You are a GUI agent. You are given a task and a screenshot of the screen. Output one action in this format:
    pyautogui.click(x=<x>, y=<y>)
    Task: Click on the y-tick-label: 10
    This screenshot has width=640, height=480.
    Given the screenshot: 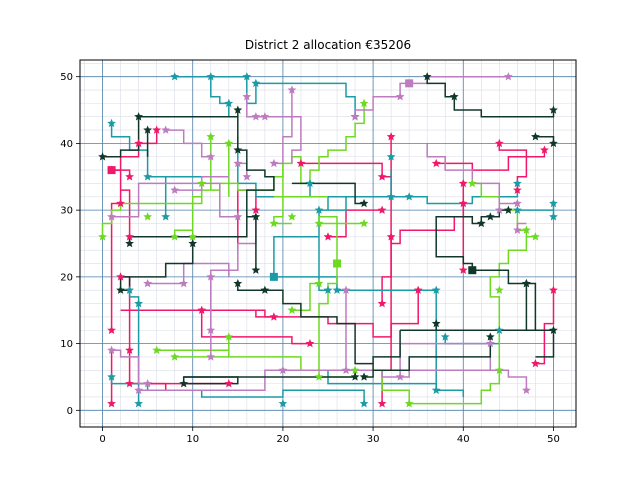 What is the action you would take?
    pyautogui.click(x=66, y=344)
    